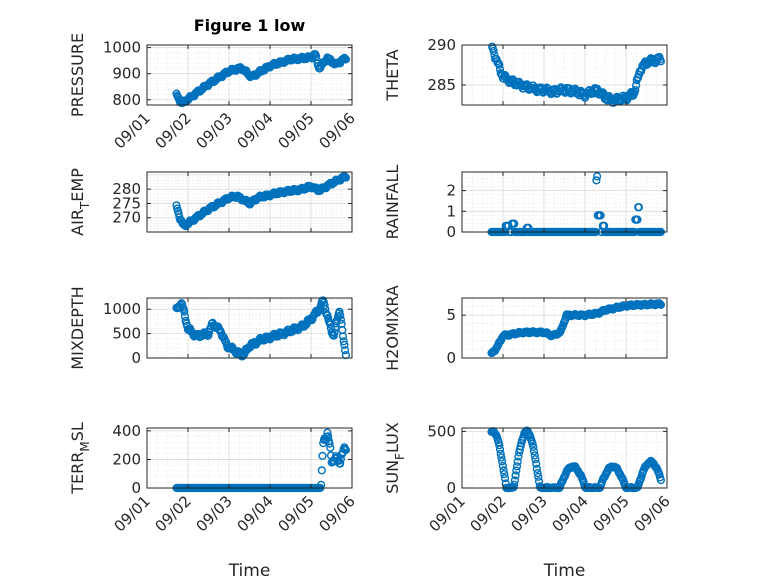  I want to click on y-tick-label: 200, so click(126, 459).